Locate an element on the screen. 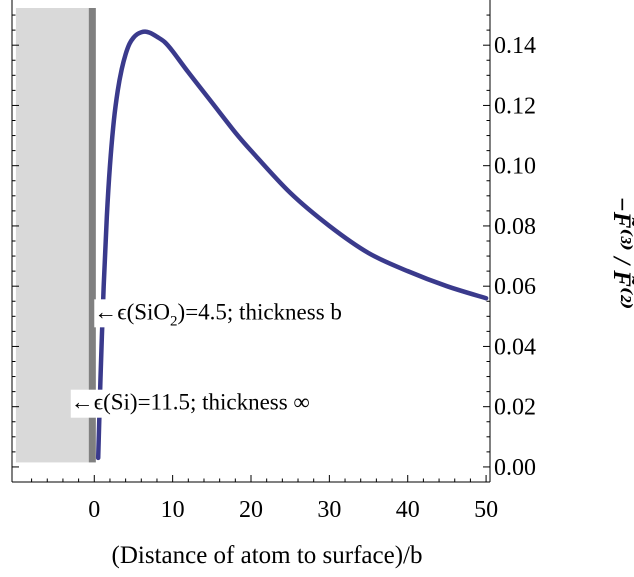 The height and width of the screenshot is (577, 634). annotation-part: 2 is located at coordinates (174, 321).